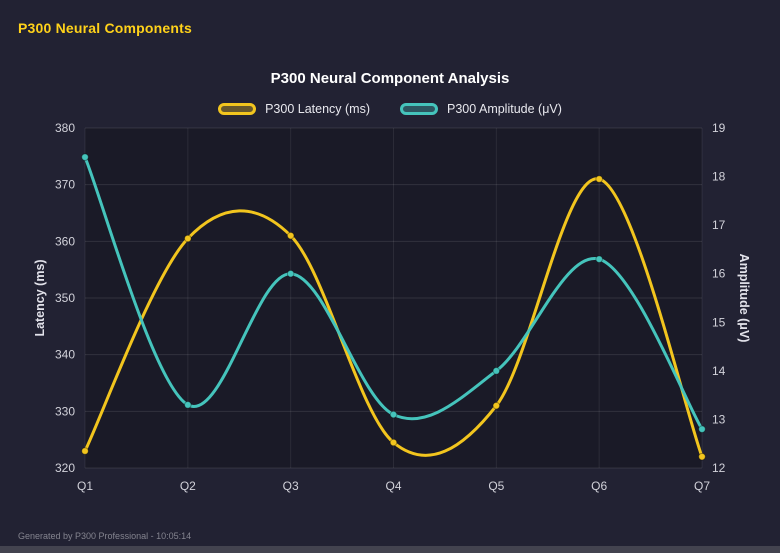 The image size is (780, 553). Describe the element at coordinates (65, 241) in the screenshot. I see `left-tick-label: 360` at that location.